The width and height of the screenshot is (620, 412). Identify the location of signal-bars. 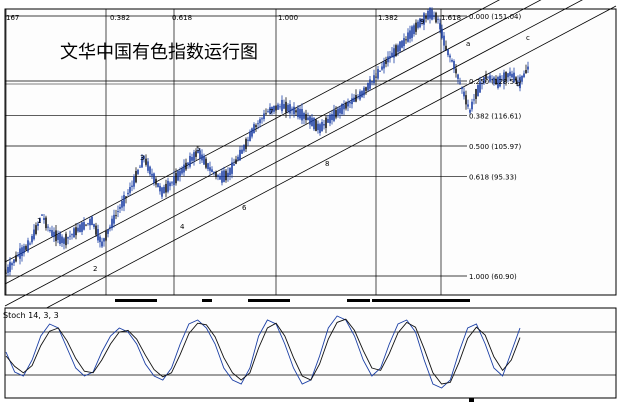
(292, 300).